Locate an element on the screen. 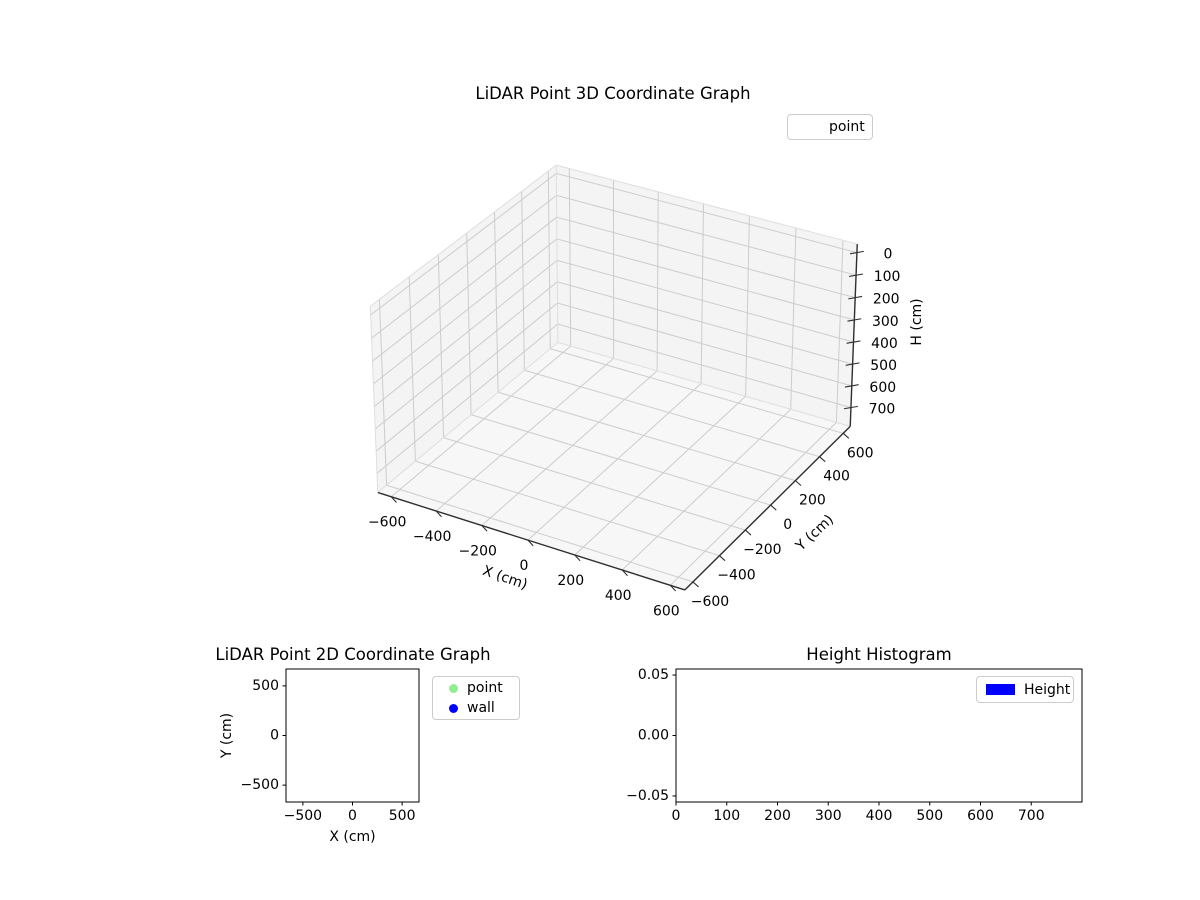  wall-marker-icon is located at coordinates (453, 708).